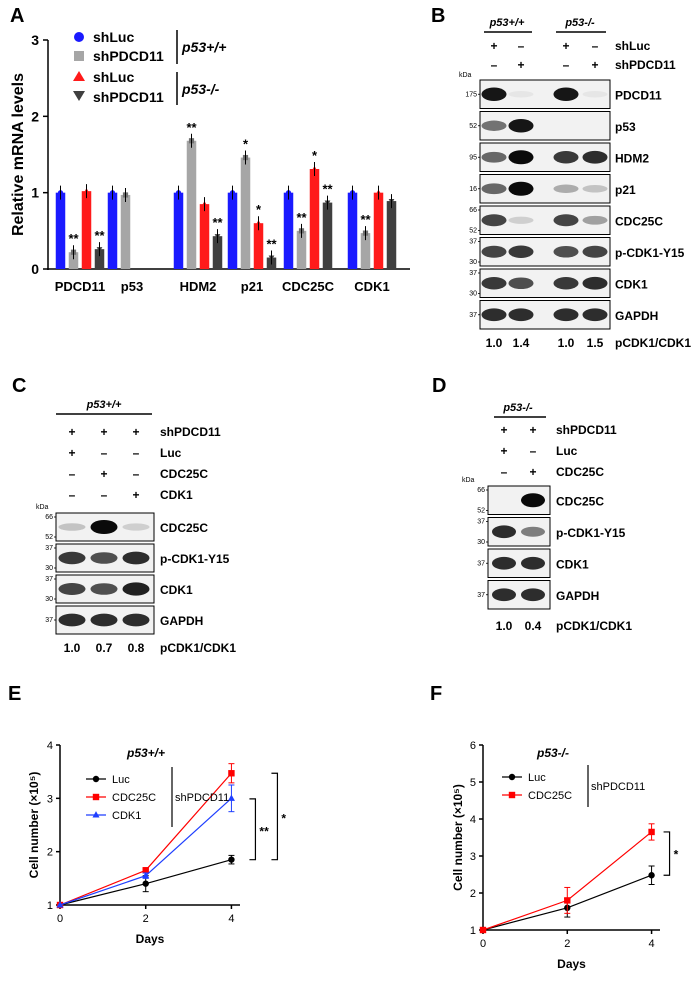 Image resolution: width=692 pixels, height=1000 pixels. I want to click on kda-marker: 52, so click(473, 126).